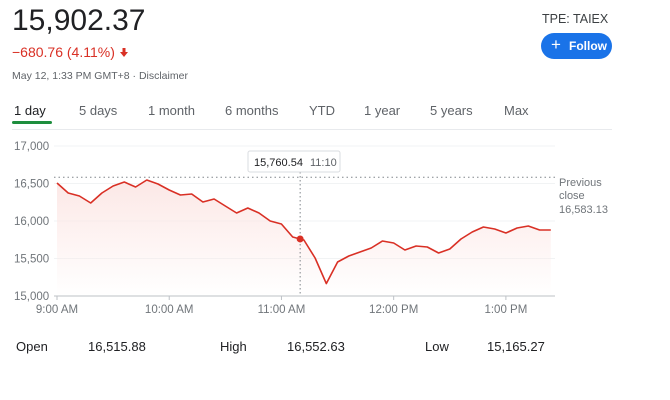  Describe the element at coordinates (169, 310) in the screenshot. I see `x-tick-label: 10:00 AM` at that location.